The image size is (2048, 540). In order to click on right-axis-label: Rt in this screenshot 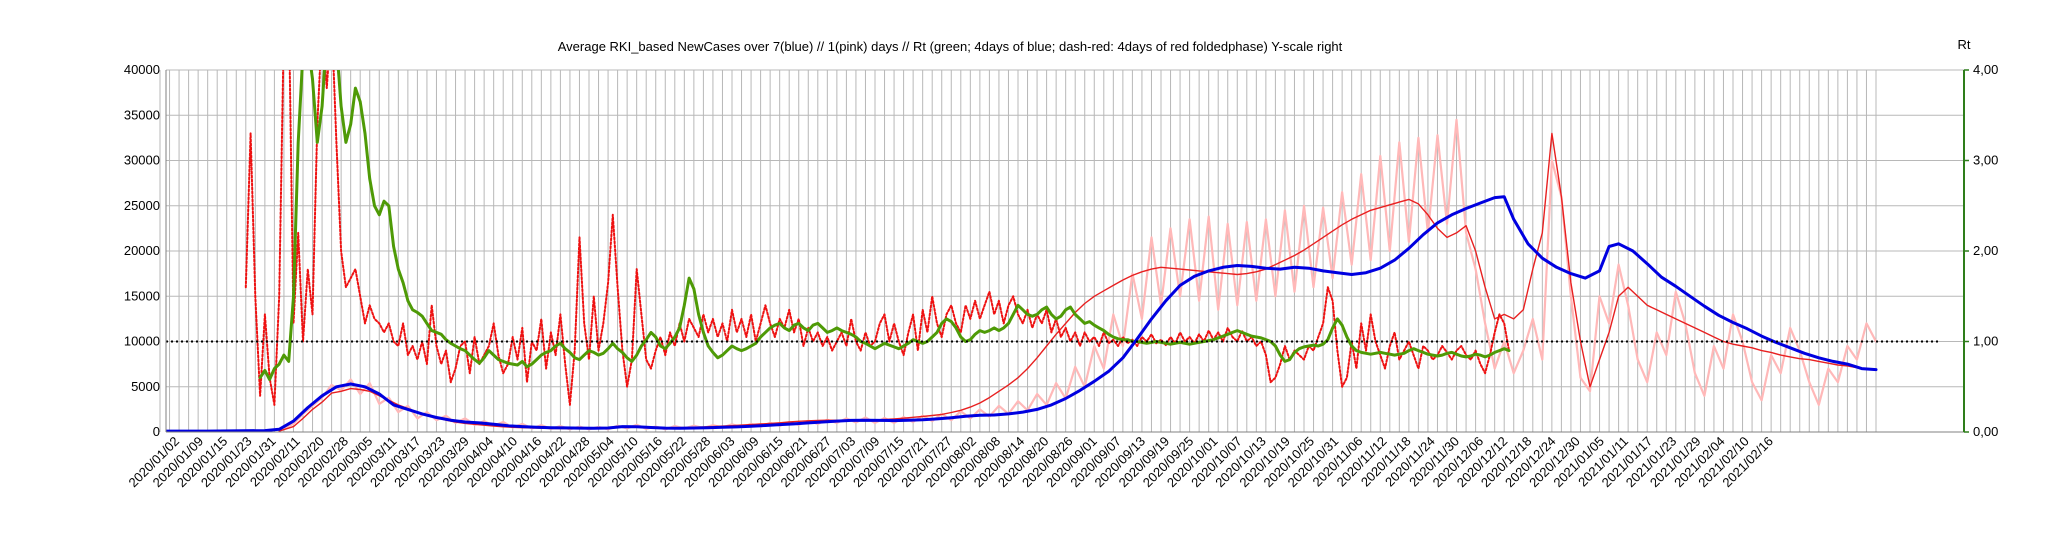, I will do `click(1964, 44)`.